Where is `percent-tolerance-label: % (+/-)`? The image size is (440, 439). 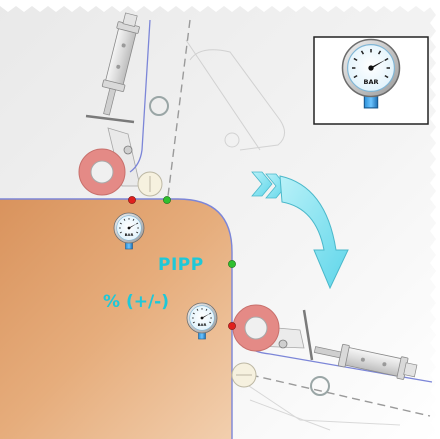
percent-tolerance-label: % (+/-) is located at coordinates (136, 302).